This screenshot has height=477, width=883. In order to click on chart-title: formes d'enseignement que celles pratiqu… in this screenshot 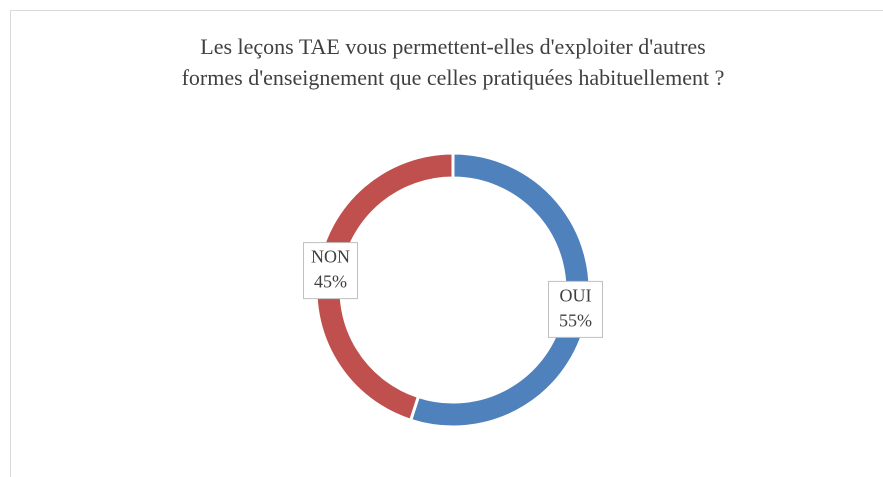, I will do `click(453, 77)`.